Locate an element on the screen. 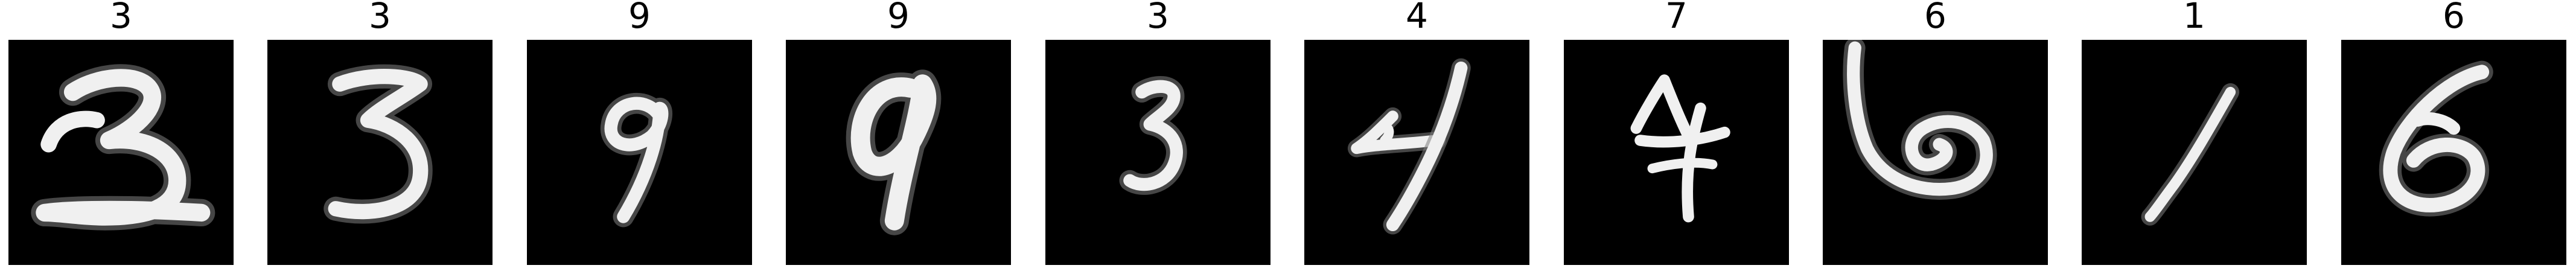 This screenshot has width=2576, height=271. sample-label: 7 is located at coordinates (1676, 18).